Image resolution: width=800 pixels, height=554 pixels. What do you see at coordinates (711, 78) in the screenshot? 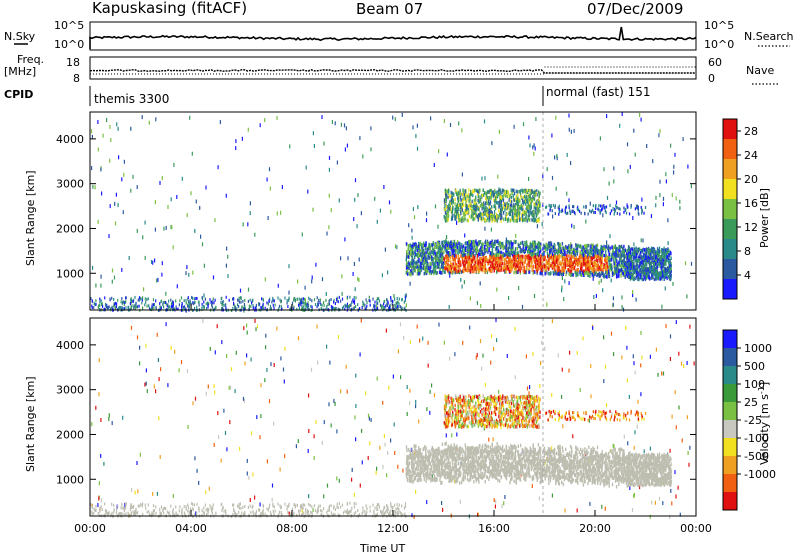
I see `nave-tick-bottom: 0` at bounding box center [711, 78].